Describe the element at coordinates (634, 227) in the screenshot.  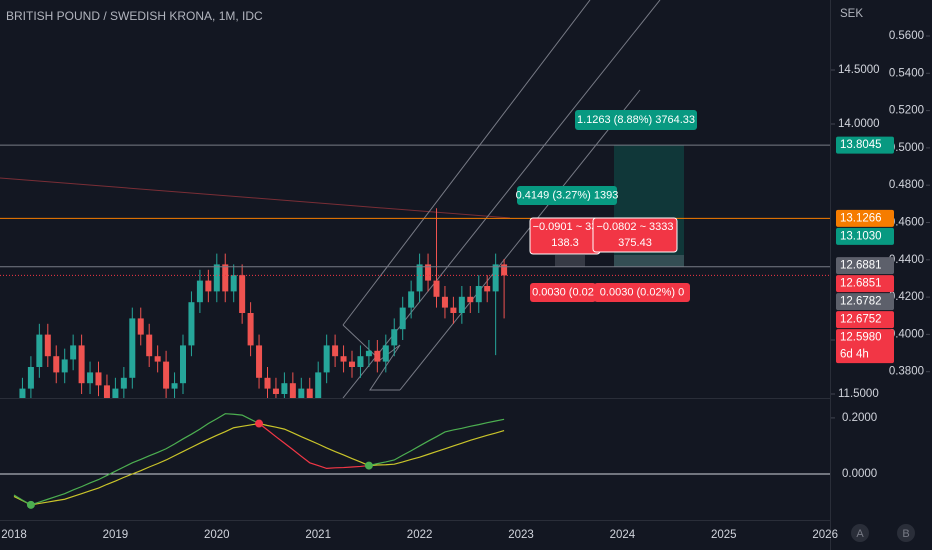
I see `annotation-text: −0.0802 ~ 3333` at that location.